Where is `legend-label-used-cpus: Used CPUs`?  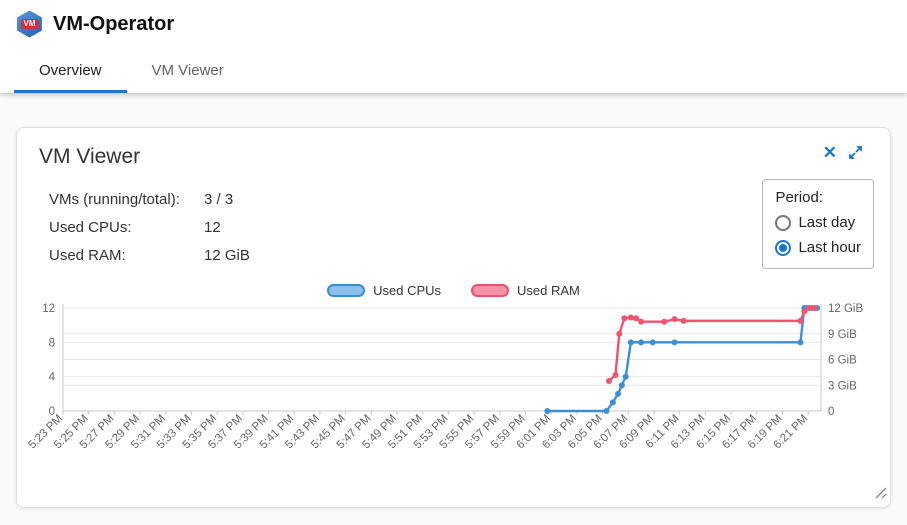
legend-label-used-cpus: Used CPUs is located at coordinates (407, 290).